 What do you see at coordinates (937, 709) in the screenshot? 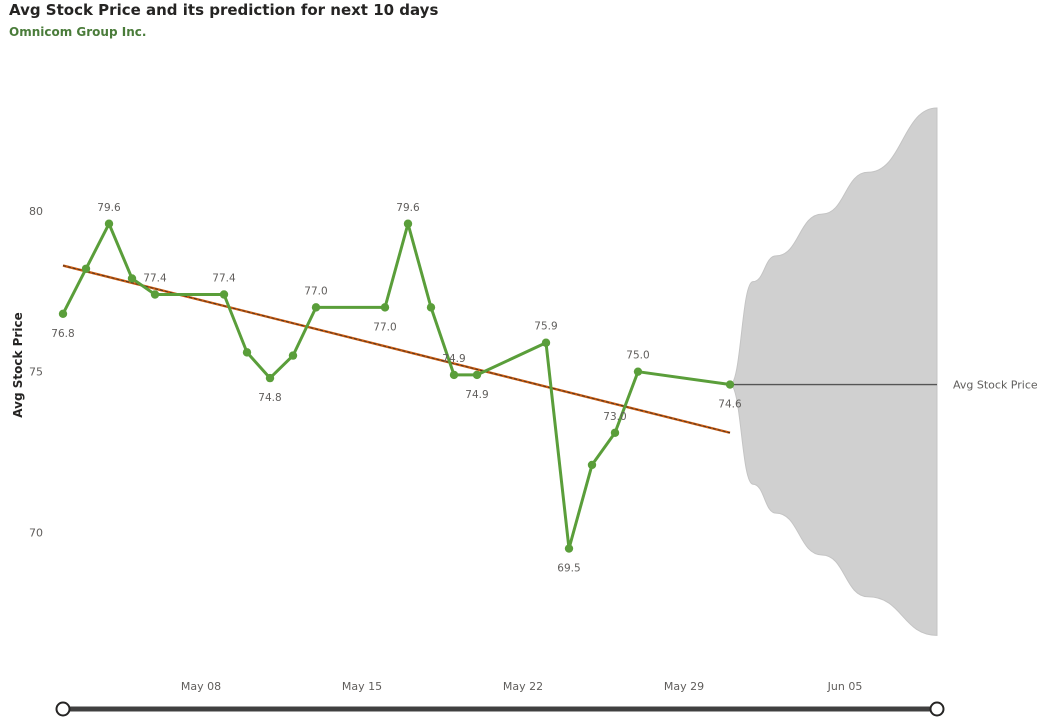
I see `range-slider-end-handle` at bounding box center [937, 709].